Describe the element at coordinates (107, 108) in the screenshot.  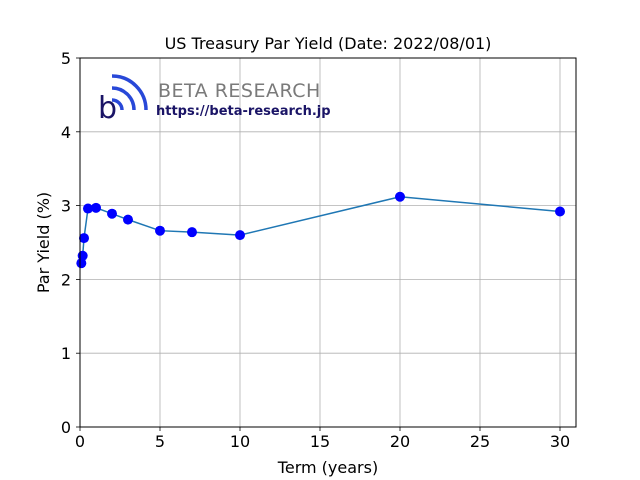
I see `logo-letter: b` at that location.